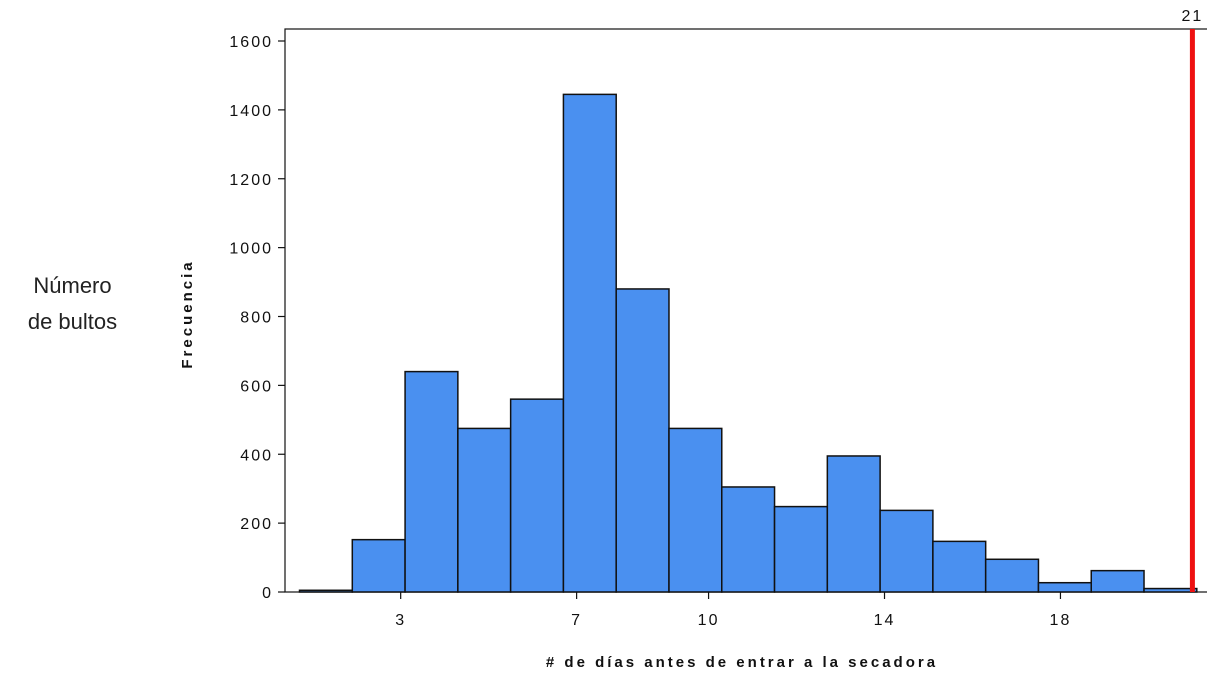 This screenshot has width=1207, height=677. Describe the element at coordinates (256, 386) in the screenshot. I see `y-tick-label: 600` at that location.